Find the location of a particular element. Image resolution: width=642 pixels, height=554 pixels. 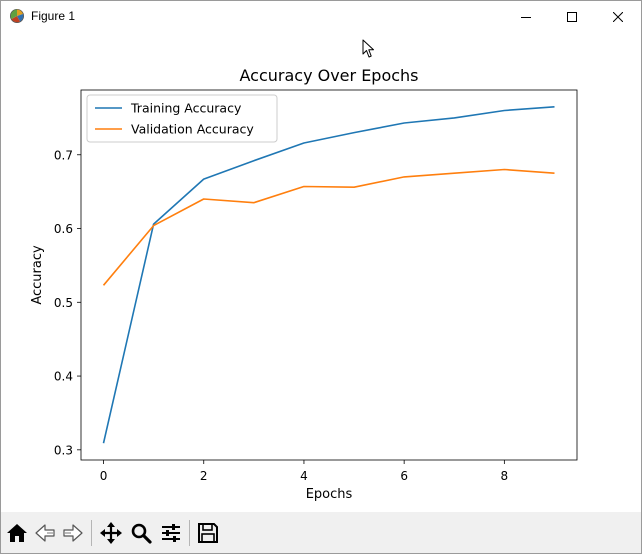

back-arrow-icon is located at coordinates (45, 533).